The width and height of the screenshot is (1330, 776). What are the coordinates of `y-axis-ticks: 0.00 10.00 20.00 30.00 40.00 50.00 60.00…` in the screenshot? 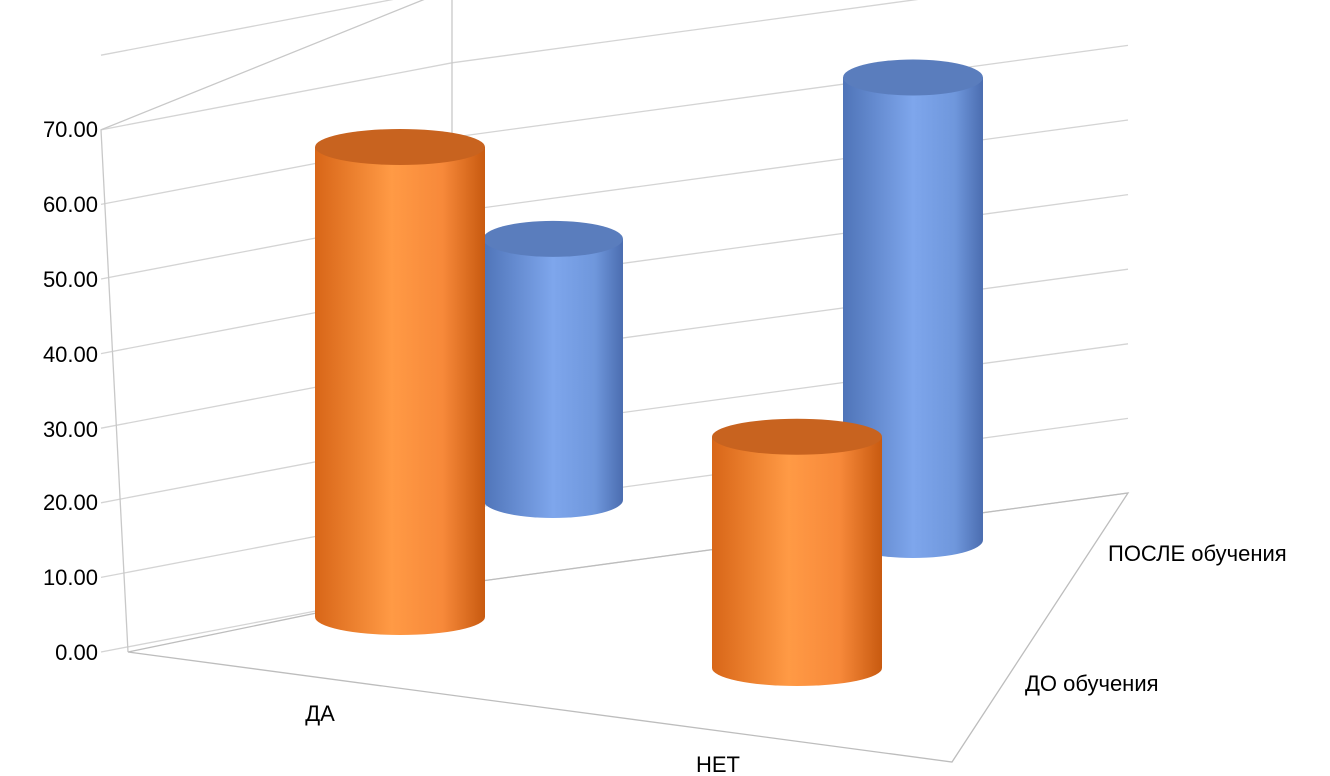 It's located at (70, 391).